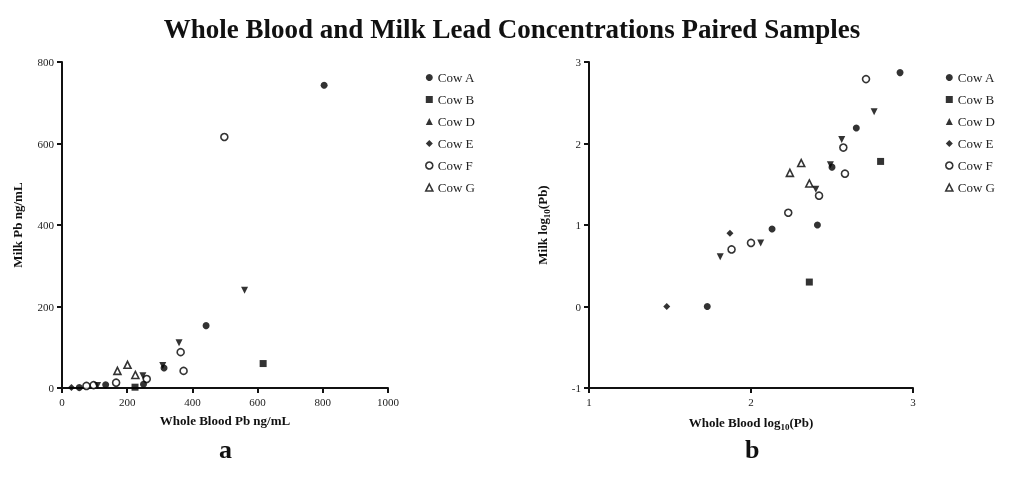 Image resolution: width=1024 pixels, height=488 pixels. Describe the element at coordinates (258, 401) in the screenshot. I see `x-tick-label: 600` at that location.